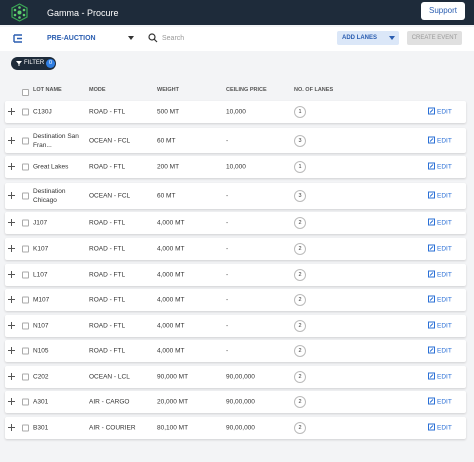 The height and width of the screenshot is (462, 474). I want to click on lot-name: Destination Chicago, so click(49, 196).